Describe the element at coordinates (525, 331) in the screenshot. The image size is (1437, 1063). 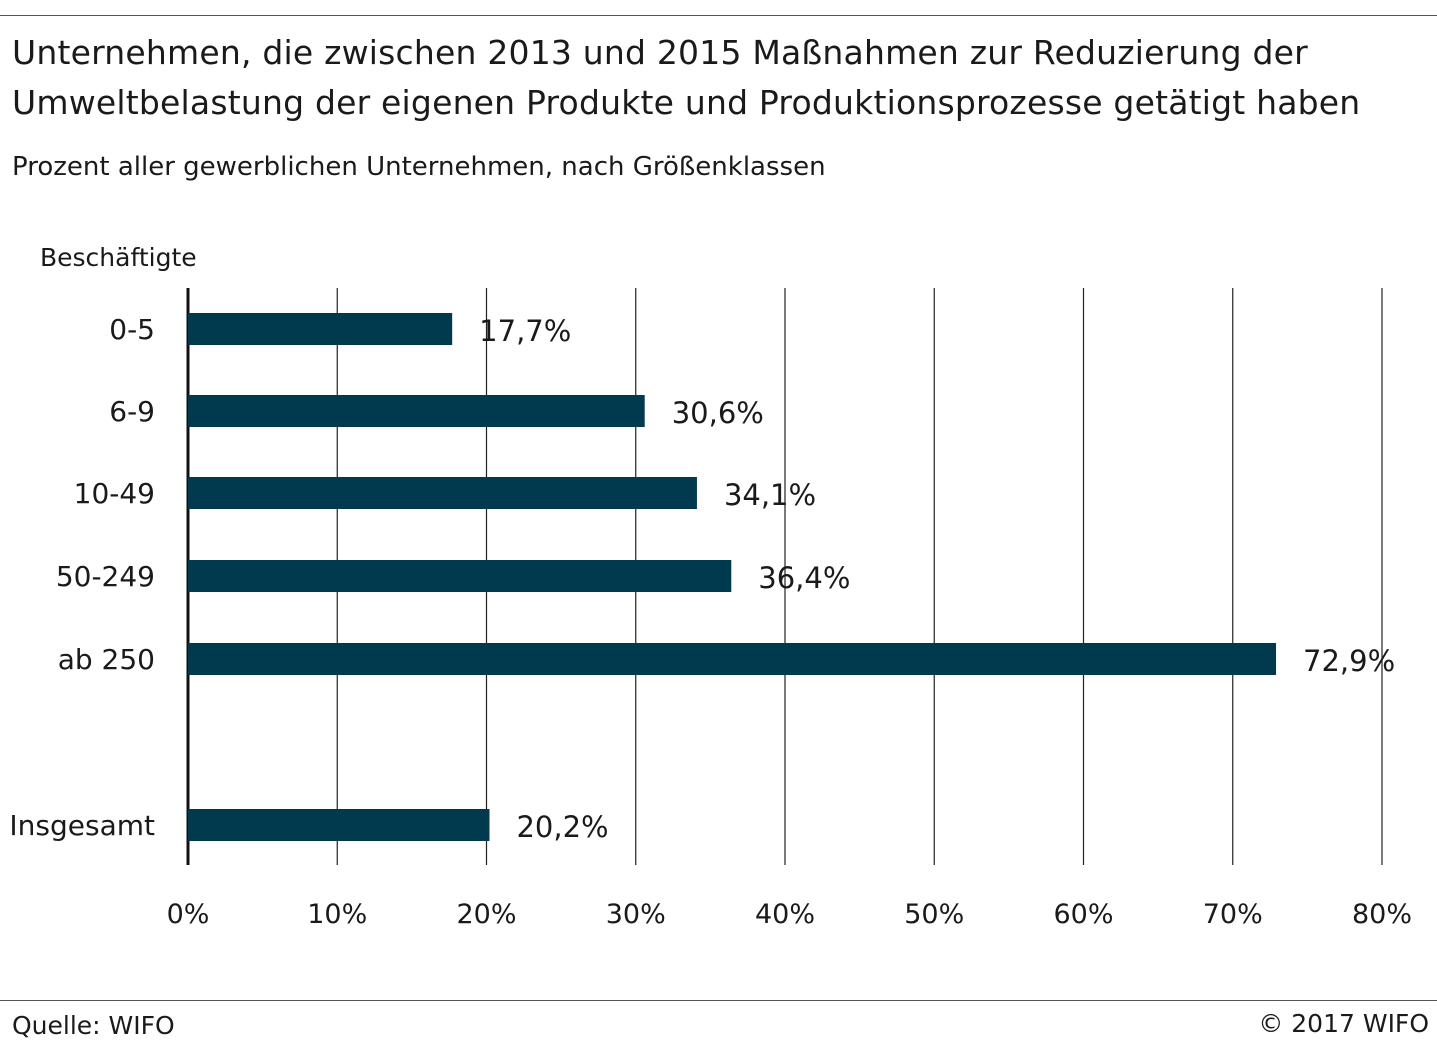
I see `data-label: 17,7%` at that location.